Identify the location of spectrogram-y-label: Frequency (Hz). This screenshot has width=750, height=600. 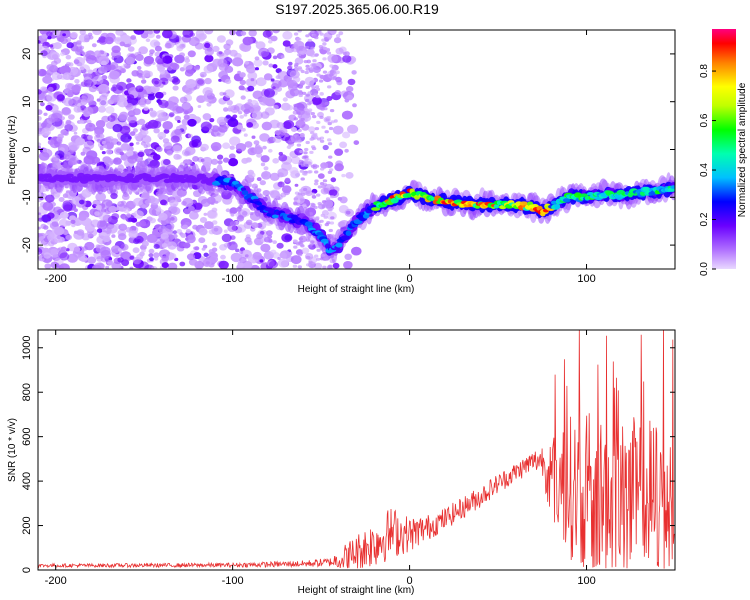
(12, 150).